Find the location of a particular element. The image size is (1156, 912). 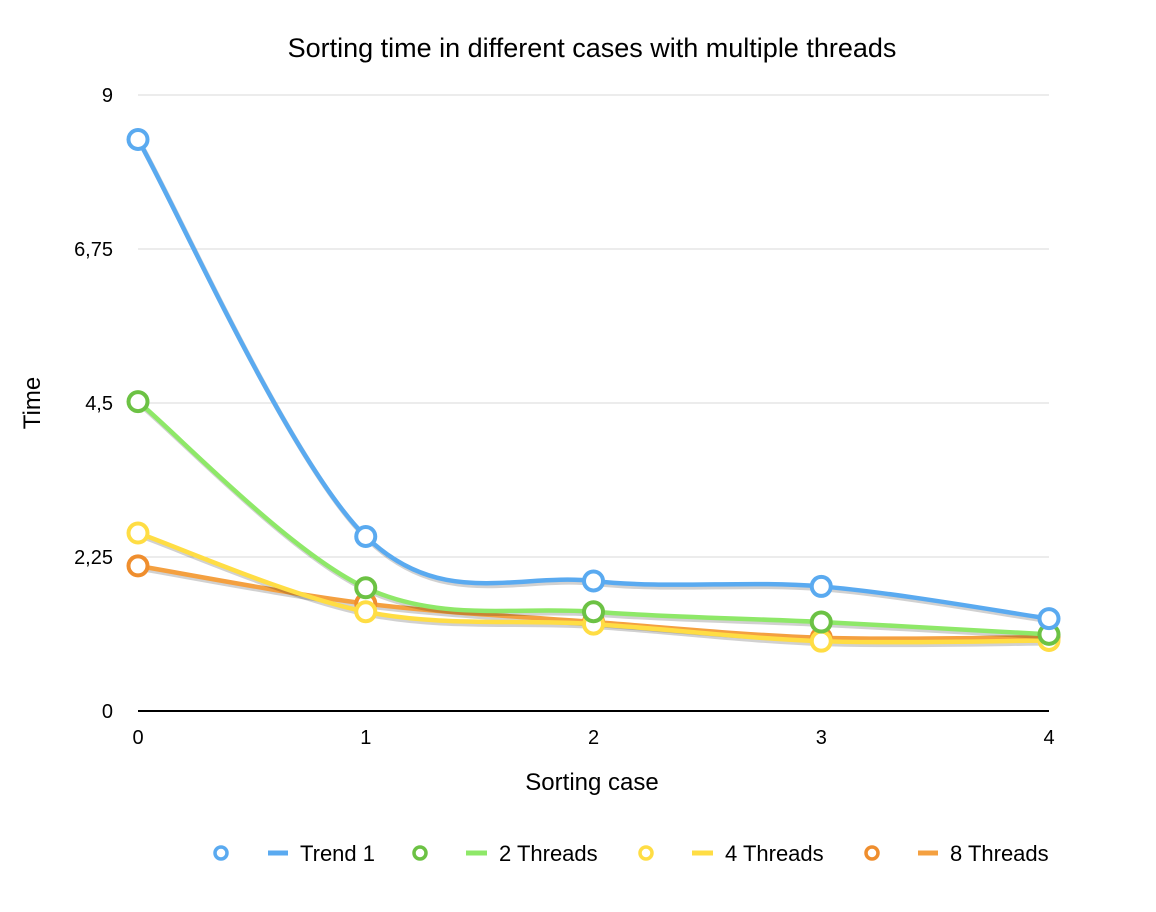

y-axis-title: Time is located at coordinates (32, 403).